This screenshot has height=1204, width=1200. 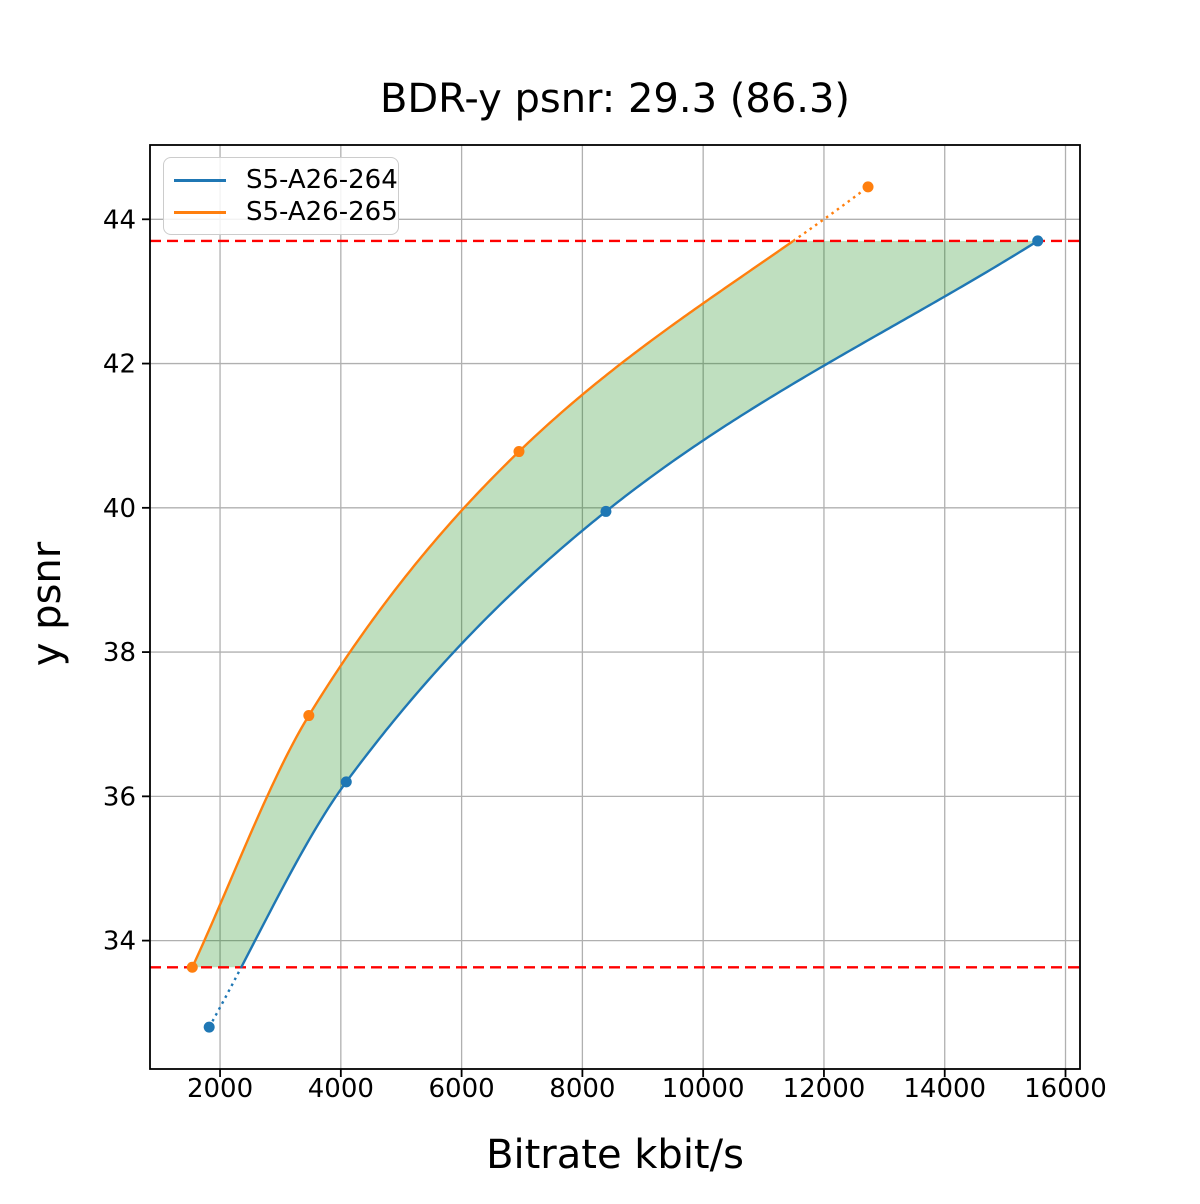 I want to click on x-tick-label: 8000, so click(x=582, y=1089).